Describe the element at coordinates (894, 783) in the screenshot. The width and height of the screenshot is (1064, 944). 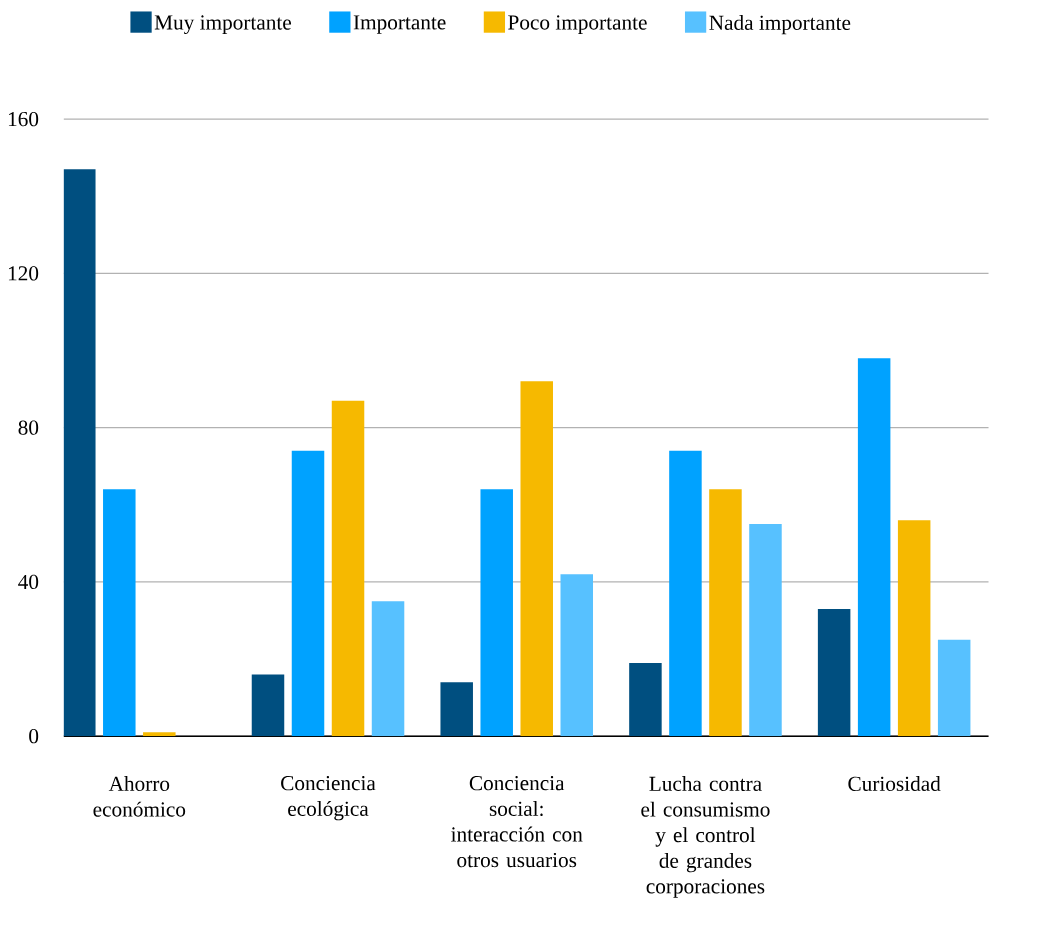
I see `x-tick-label: Curiosidad` at that location.